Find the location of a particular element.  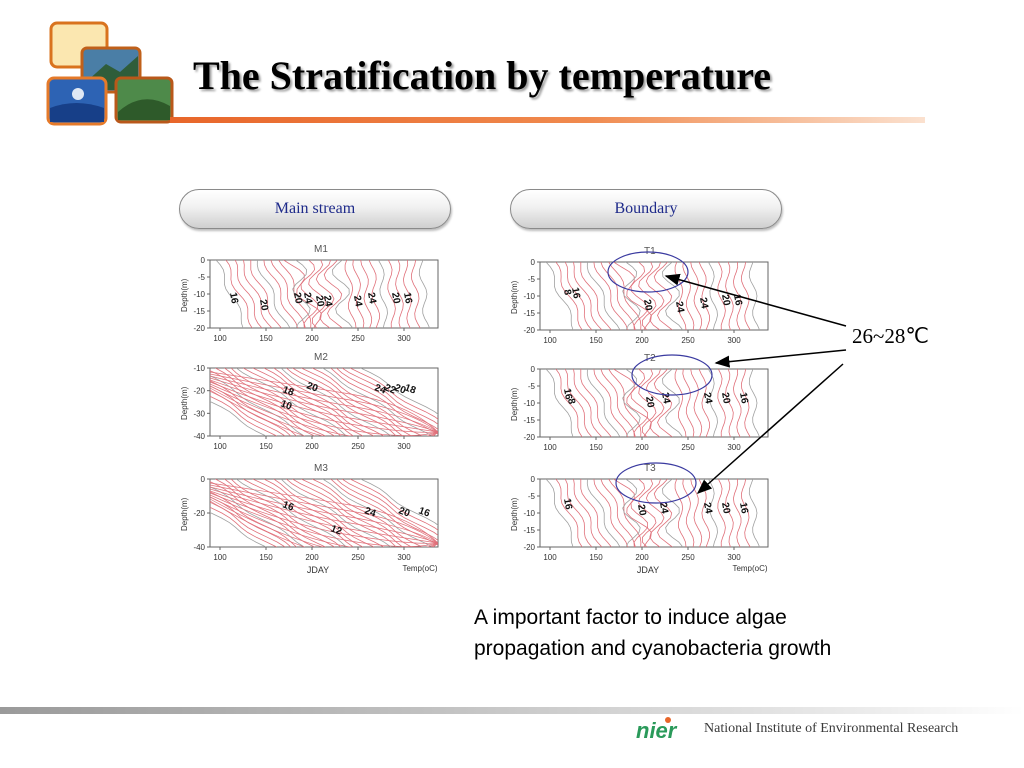

plot-title: M1 is located at coordinates (321, 249).